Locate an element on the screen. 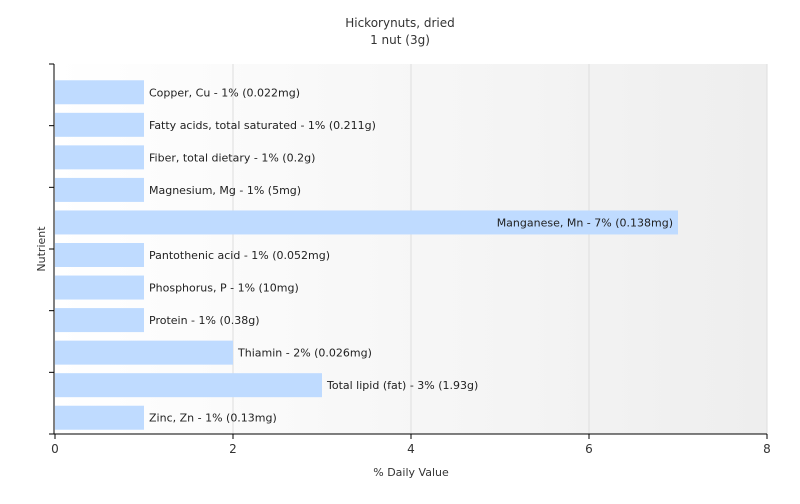 This screenshot has height=504, width=800. bar-label: Thiamin - 2% (0.026mg) is located at coordinates (304, 353).